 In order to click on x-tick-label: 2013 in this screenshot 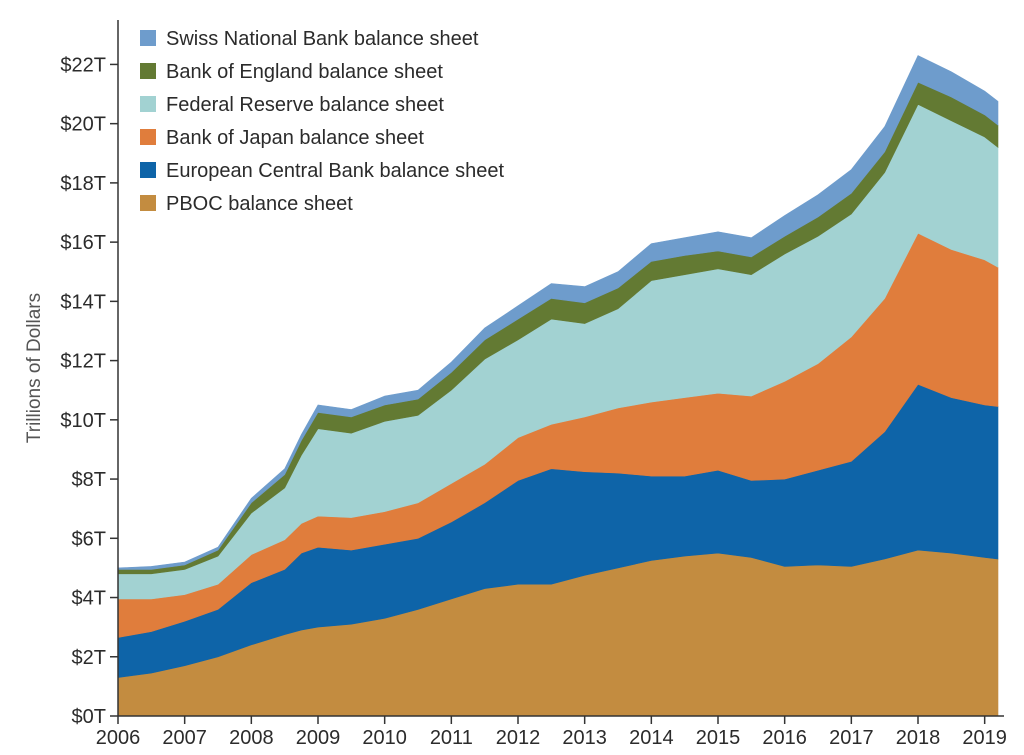, I will do `click(584, 738)`.